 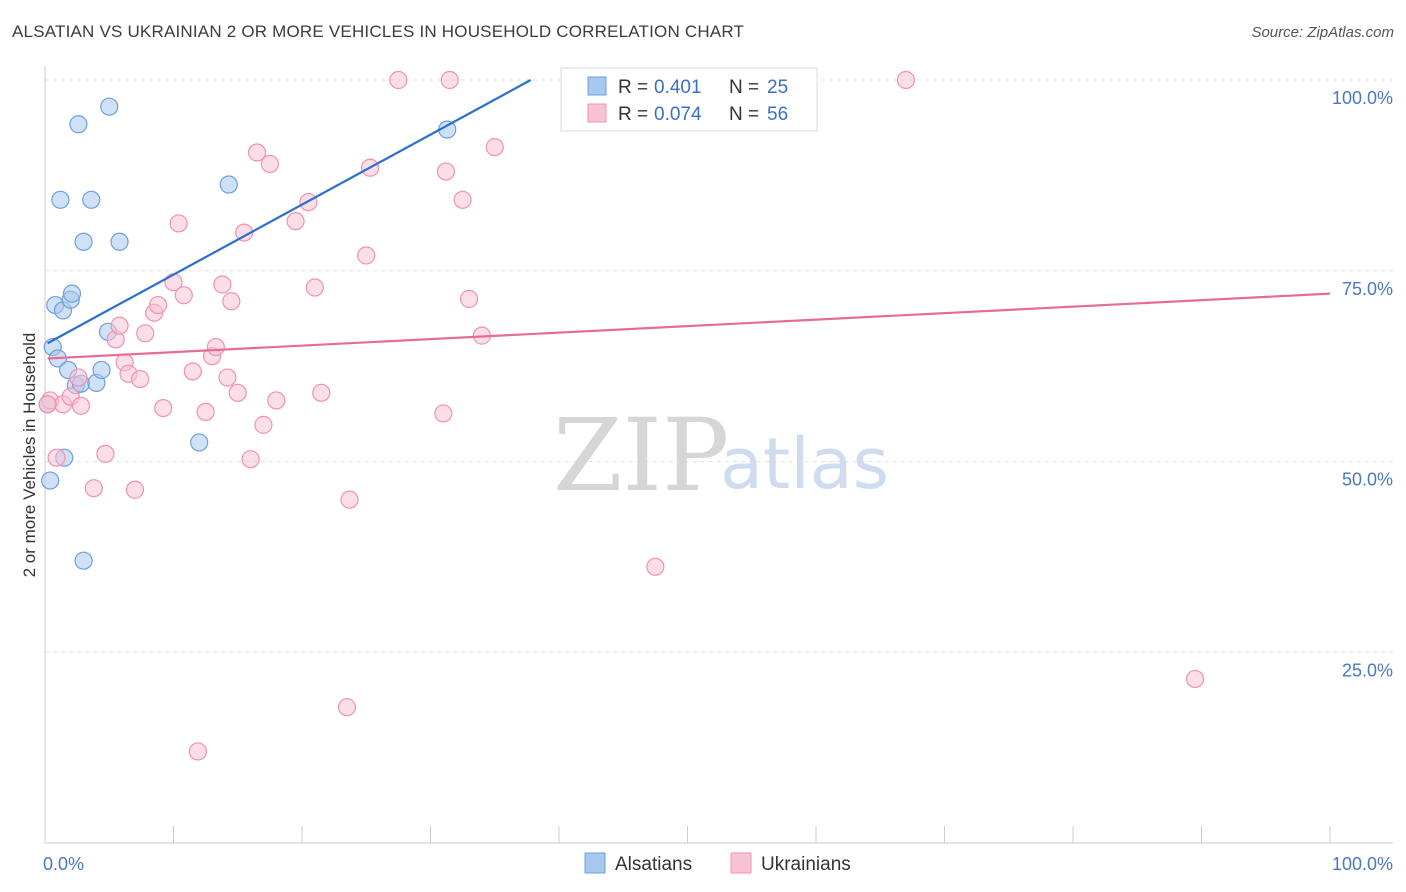 What do you see at coordinates (678, 87) in the screenshot?
I see `legend-r-value-alsatians: 0.401` at bounding box center [678, 87].